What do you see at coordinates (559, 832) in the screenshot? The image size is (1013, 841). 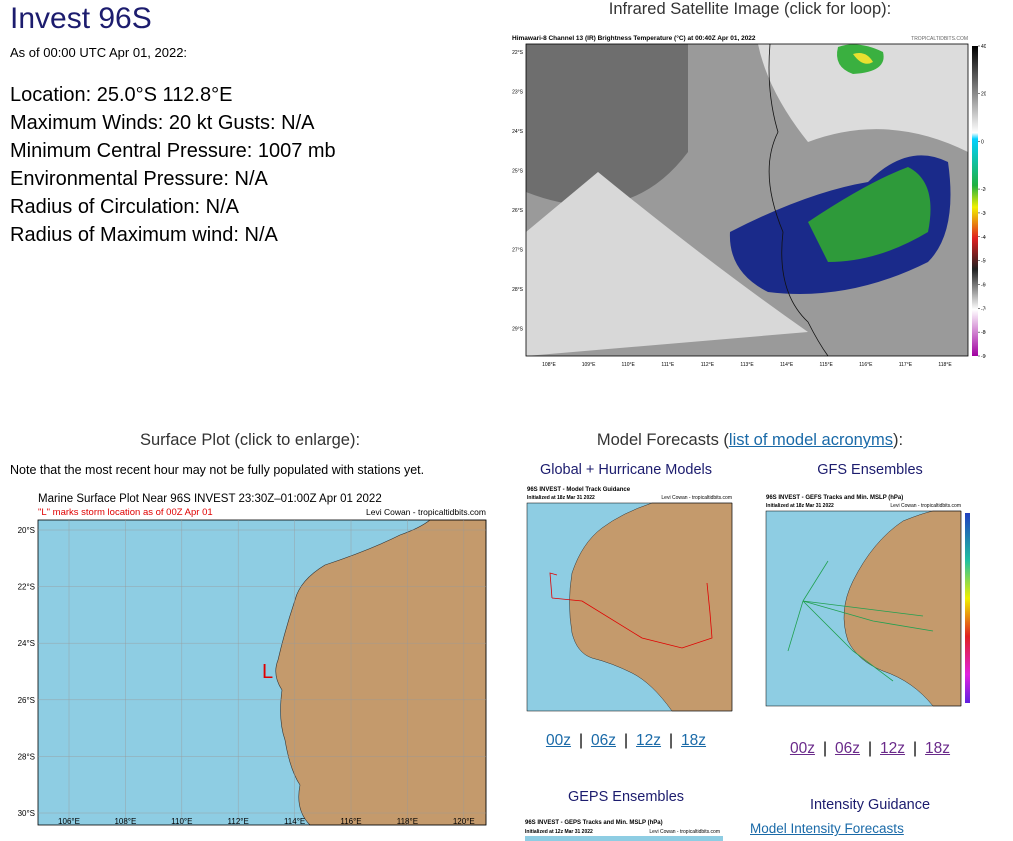 I see `image-init: Initialized at 12z Mar 31 2022` at bounding box center [559, 832].